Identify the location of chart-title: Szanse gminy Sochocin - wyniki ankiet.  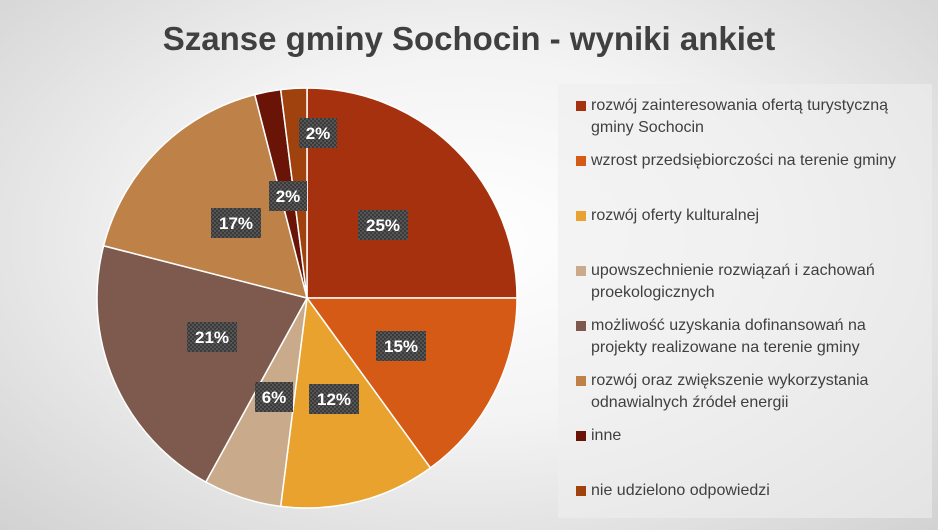
(469, 38).